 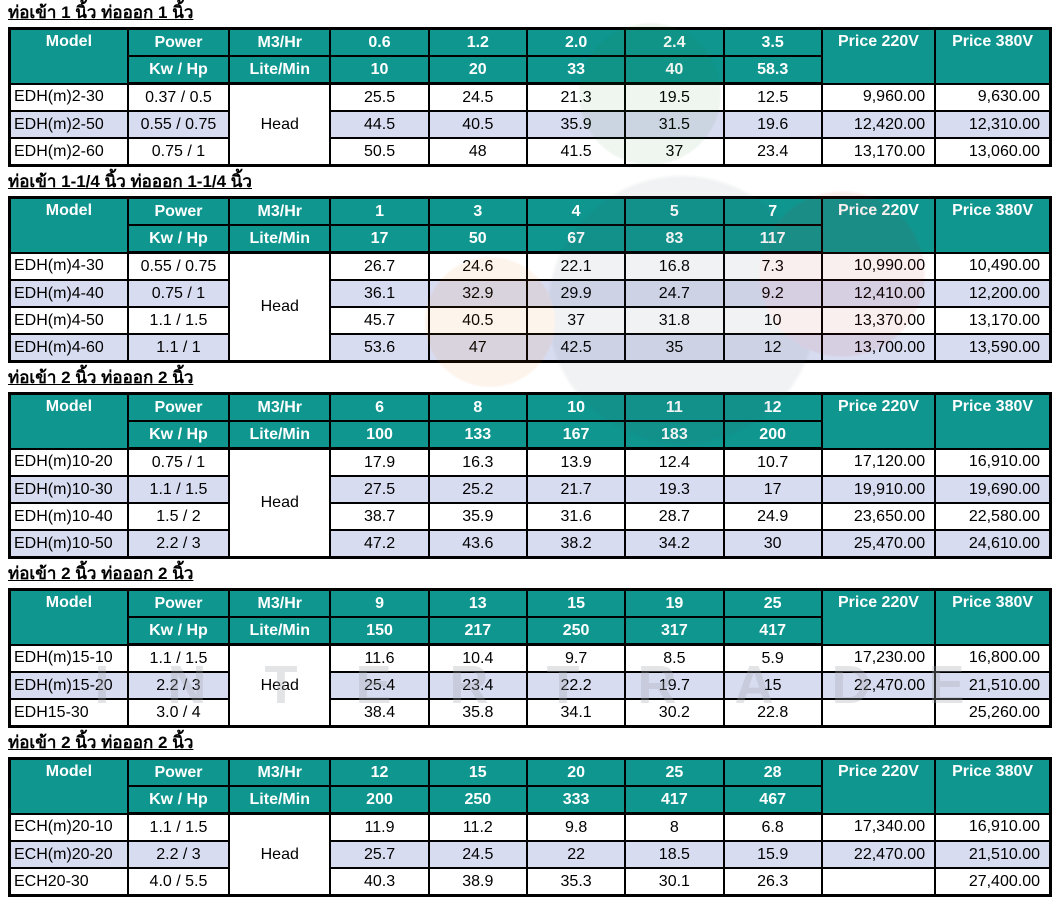 What do you see at coordinates (576, 407) in the screenshot?
I see `flow-m3hr-value-header: 10` at bounding box center [576, 407].